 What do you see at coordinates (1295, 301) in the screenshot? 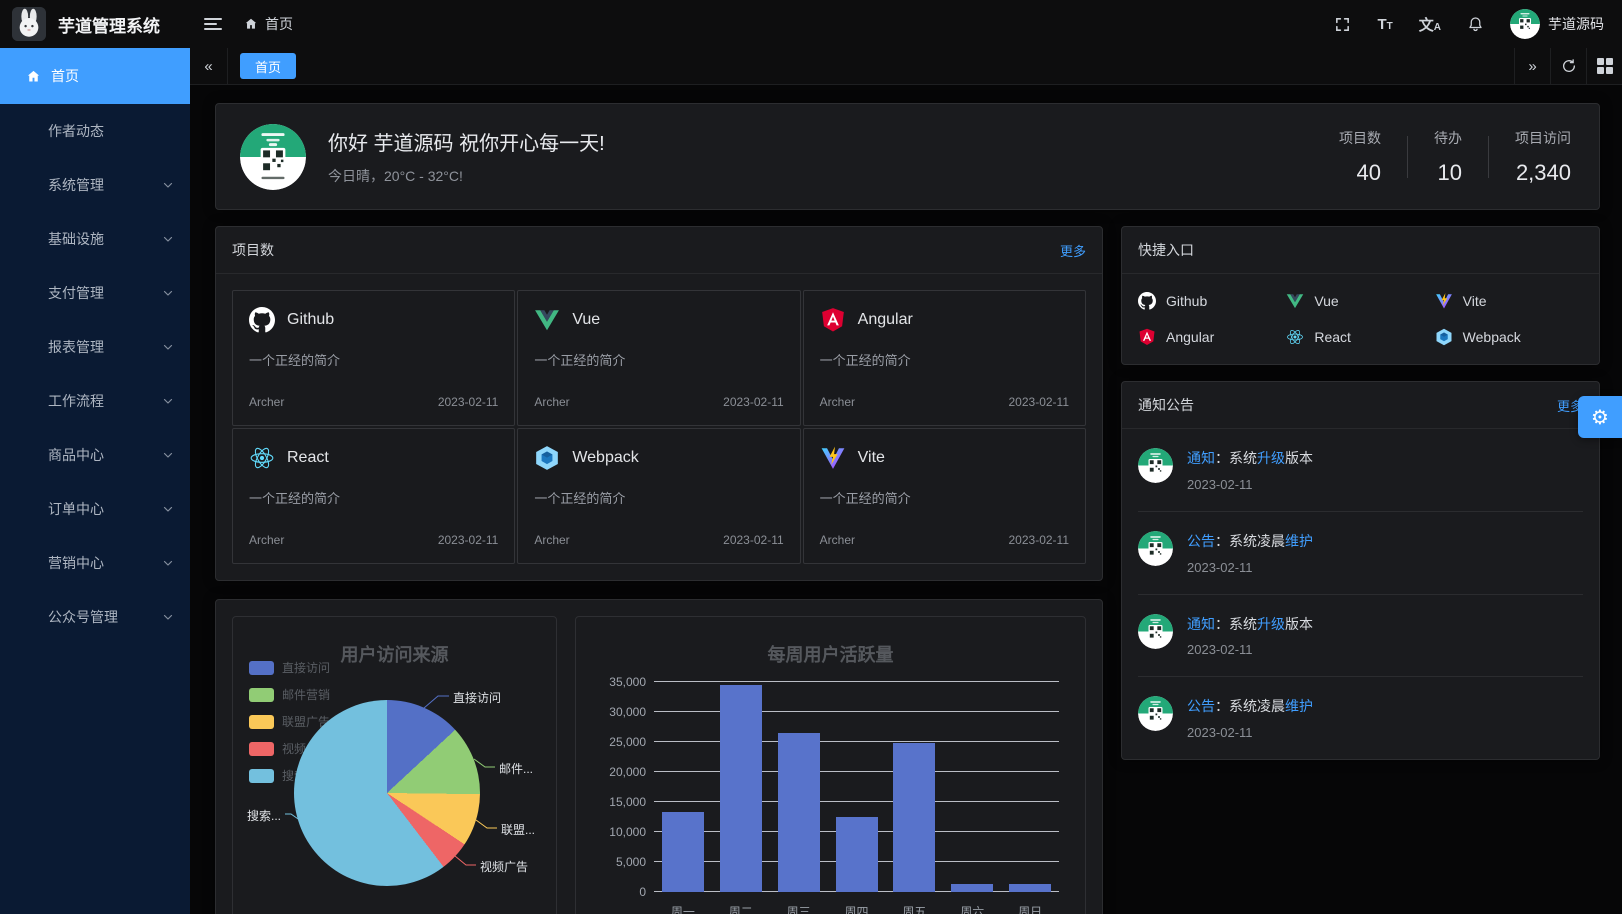
I see `vue-icon` at bounding box center [1295, 301].